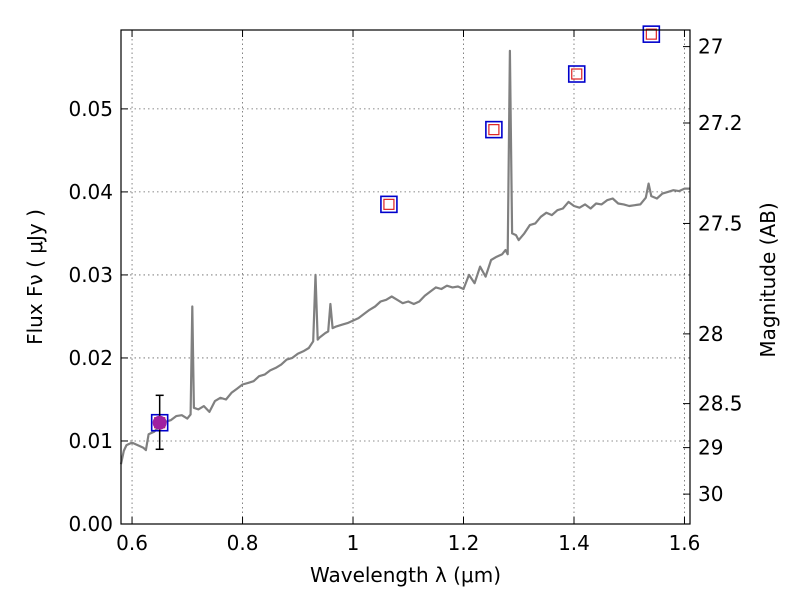  What do you see at coordinates (685, 543) in the screenshot?
I see `x-tick-label: 1.6` at bounding box center [685, 543].